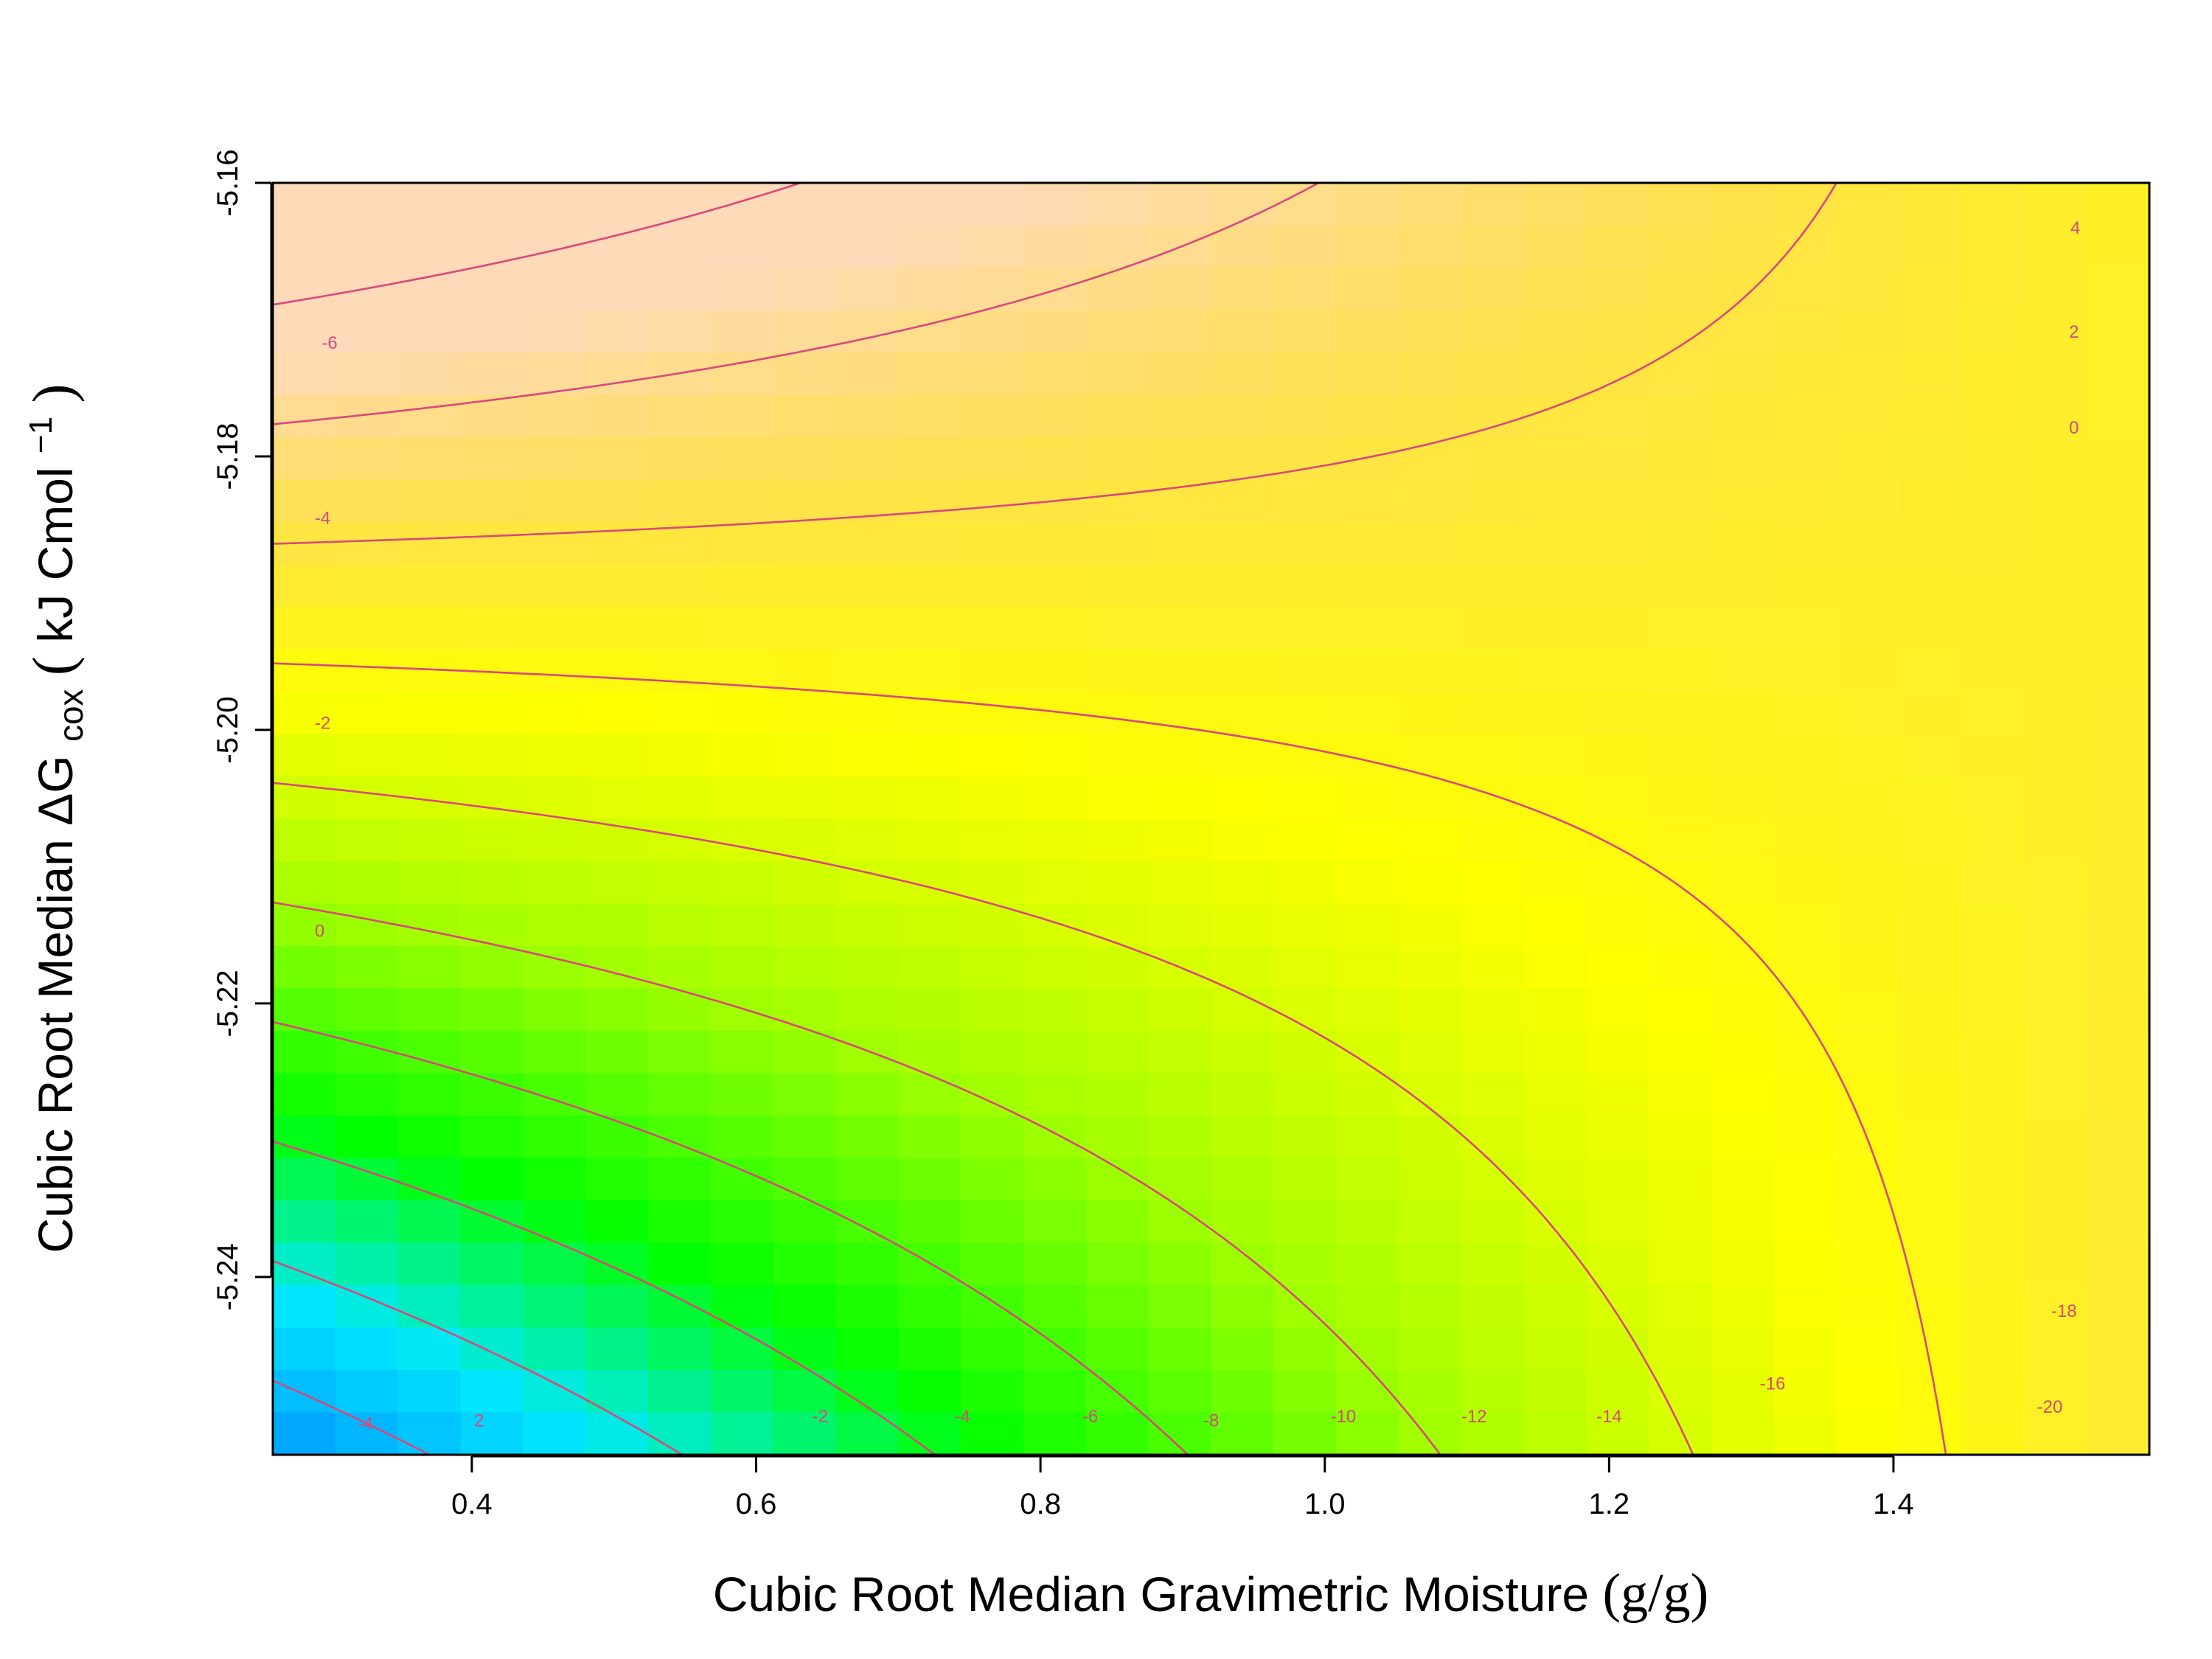 This screenshot has height=1659, width=2212. What do you see at coordinates (1655, 1593) in the screenshot?
I see `x-axis-title-unit: (g/g)` at bounding box center [1655, 1593].